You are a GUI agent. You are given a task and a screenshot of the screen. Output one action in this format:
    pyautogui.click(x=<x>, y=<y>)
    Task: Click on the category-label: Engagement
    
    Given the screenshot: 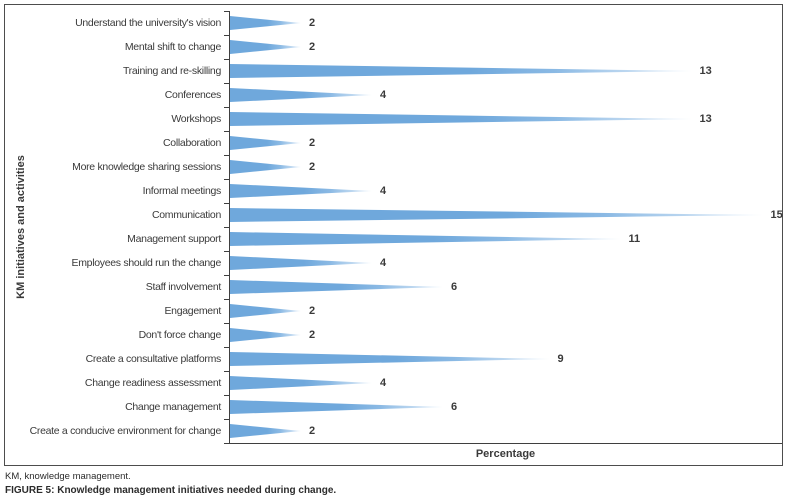 What is the action you would take?
    pyautogui.click(x=192, y=311)
    